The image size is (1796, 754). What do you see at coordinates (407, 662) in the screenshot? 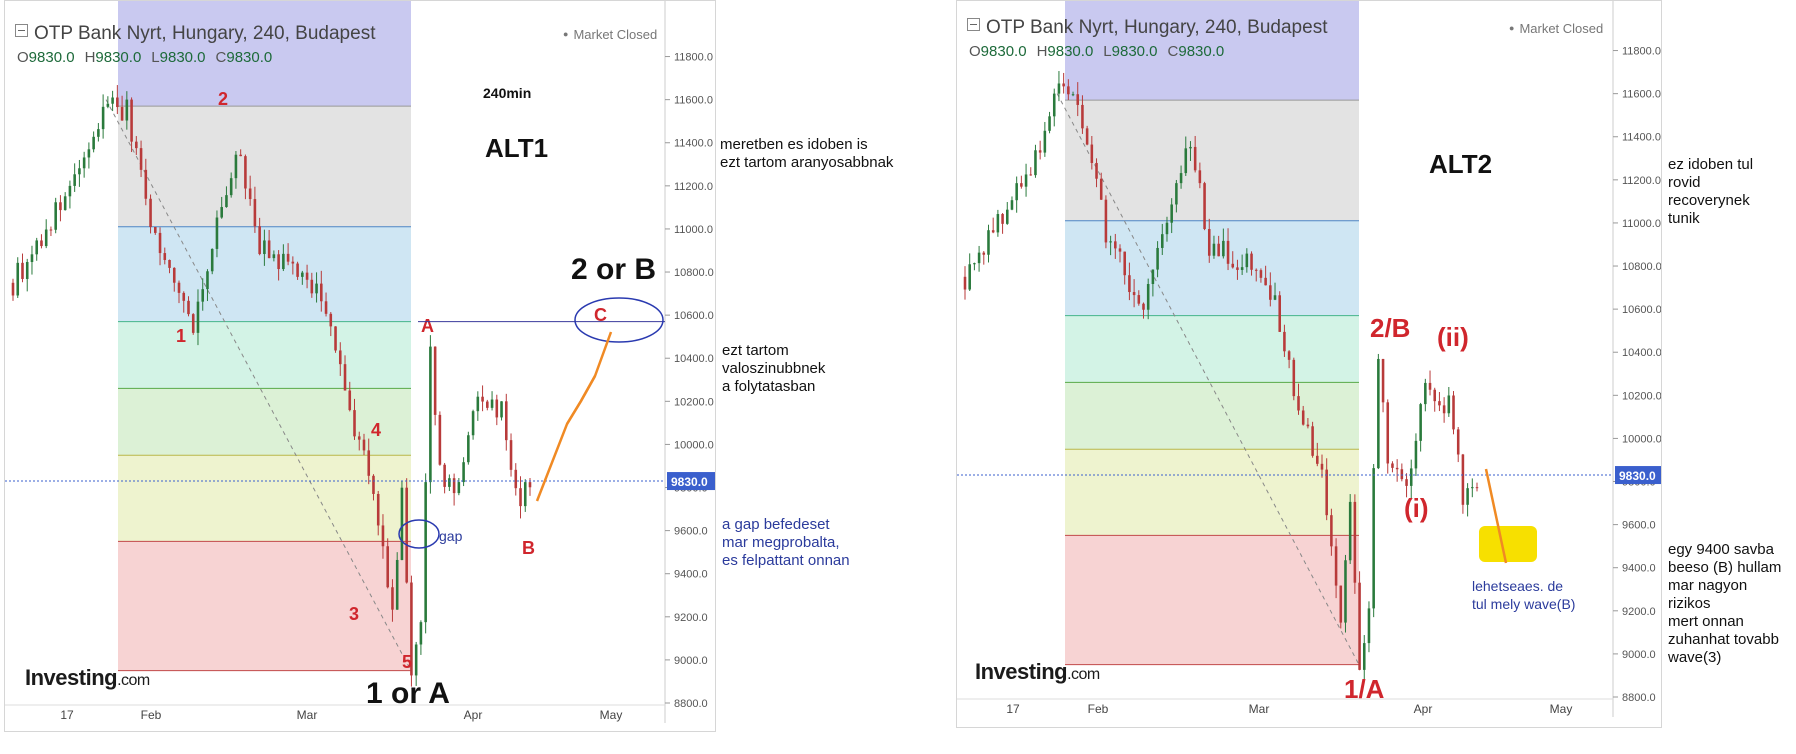
I see `wave-5-label: 5` at bounding box center [407, 662].